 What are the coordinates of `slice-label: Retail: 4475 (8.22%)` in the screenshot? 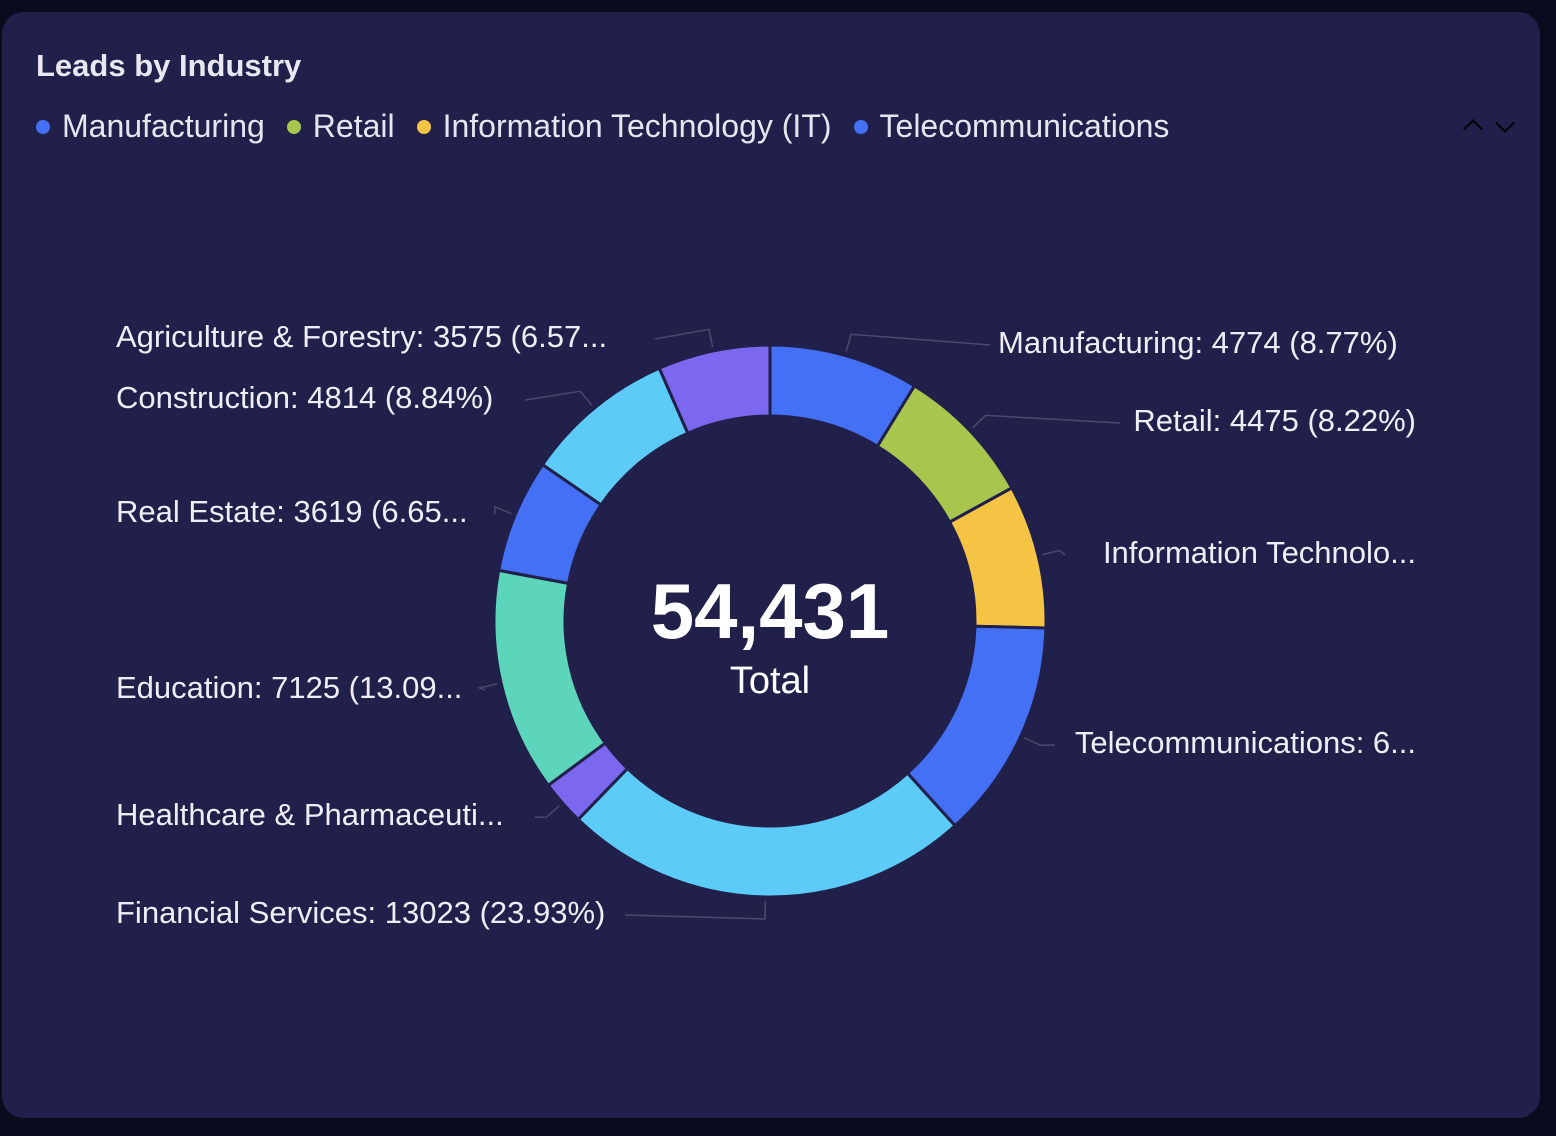 It's located at (1274, 420).